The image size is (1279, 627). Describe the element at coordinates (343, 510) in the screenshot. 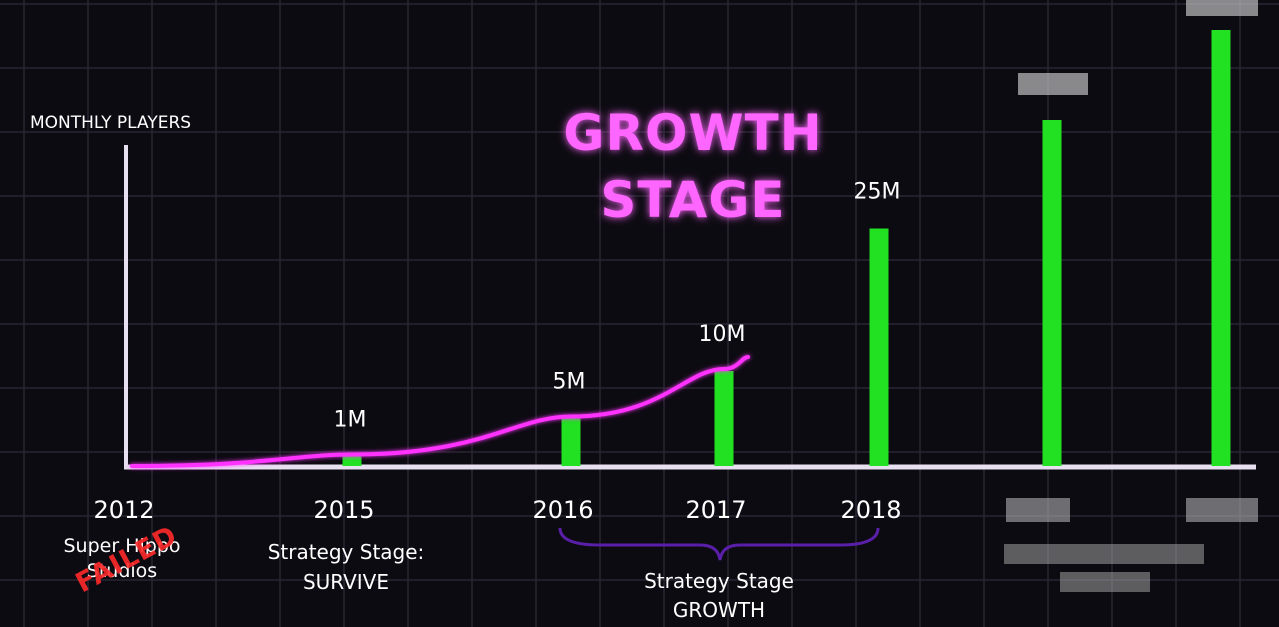

I see `x-tick-label: 2015` at that location.